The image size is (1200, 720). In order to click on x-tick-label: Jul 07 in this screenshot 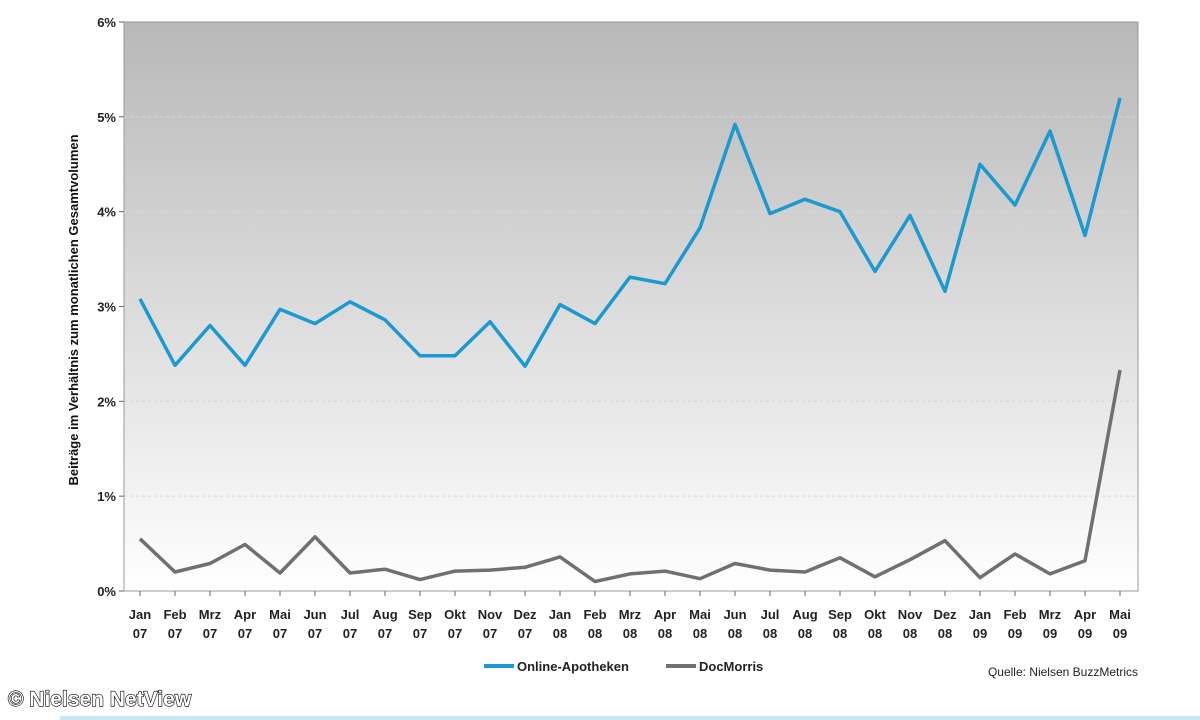, I will do `click(350, 624)`.